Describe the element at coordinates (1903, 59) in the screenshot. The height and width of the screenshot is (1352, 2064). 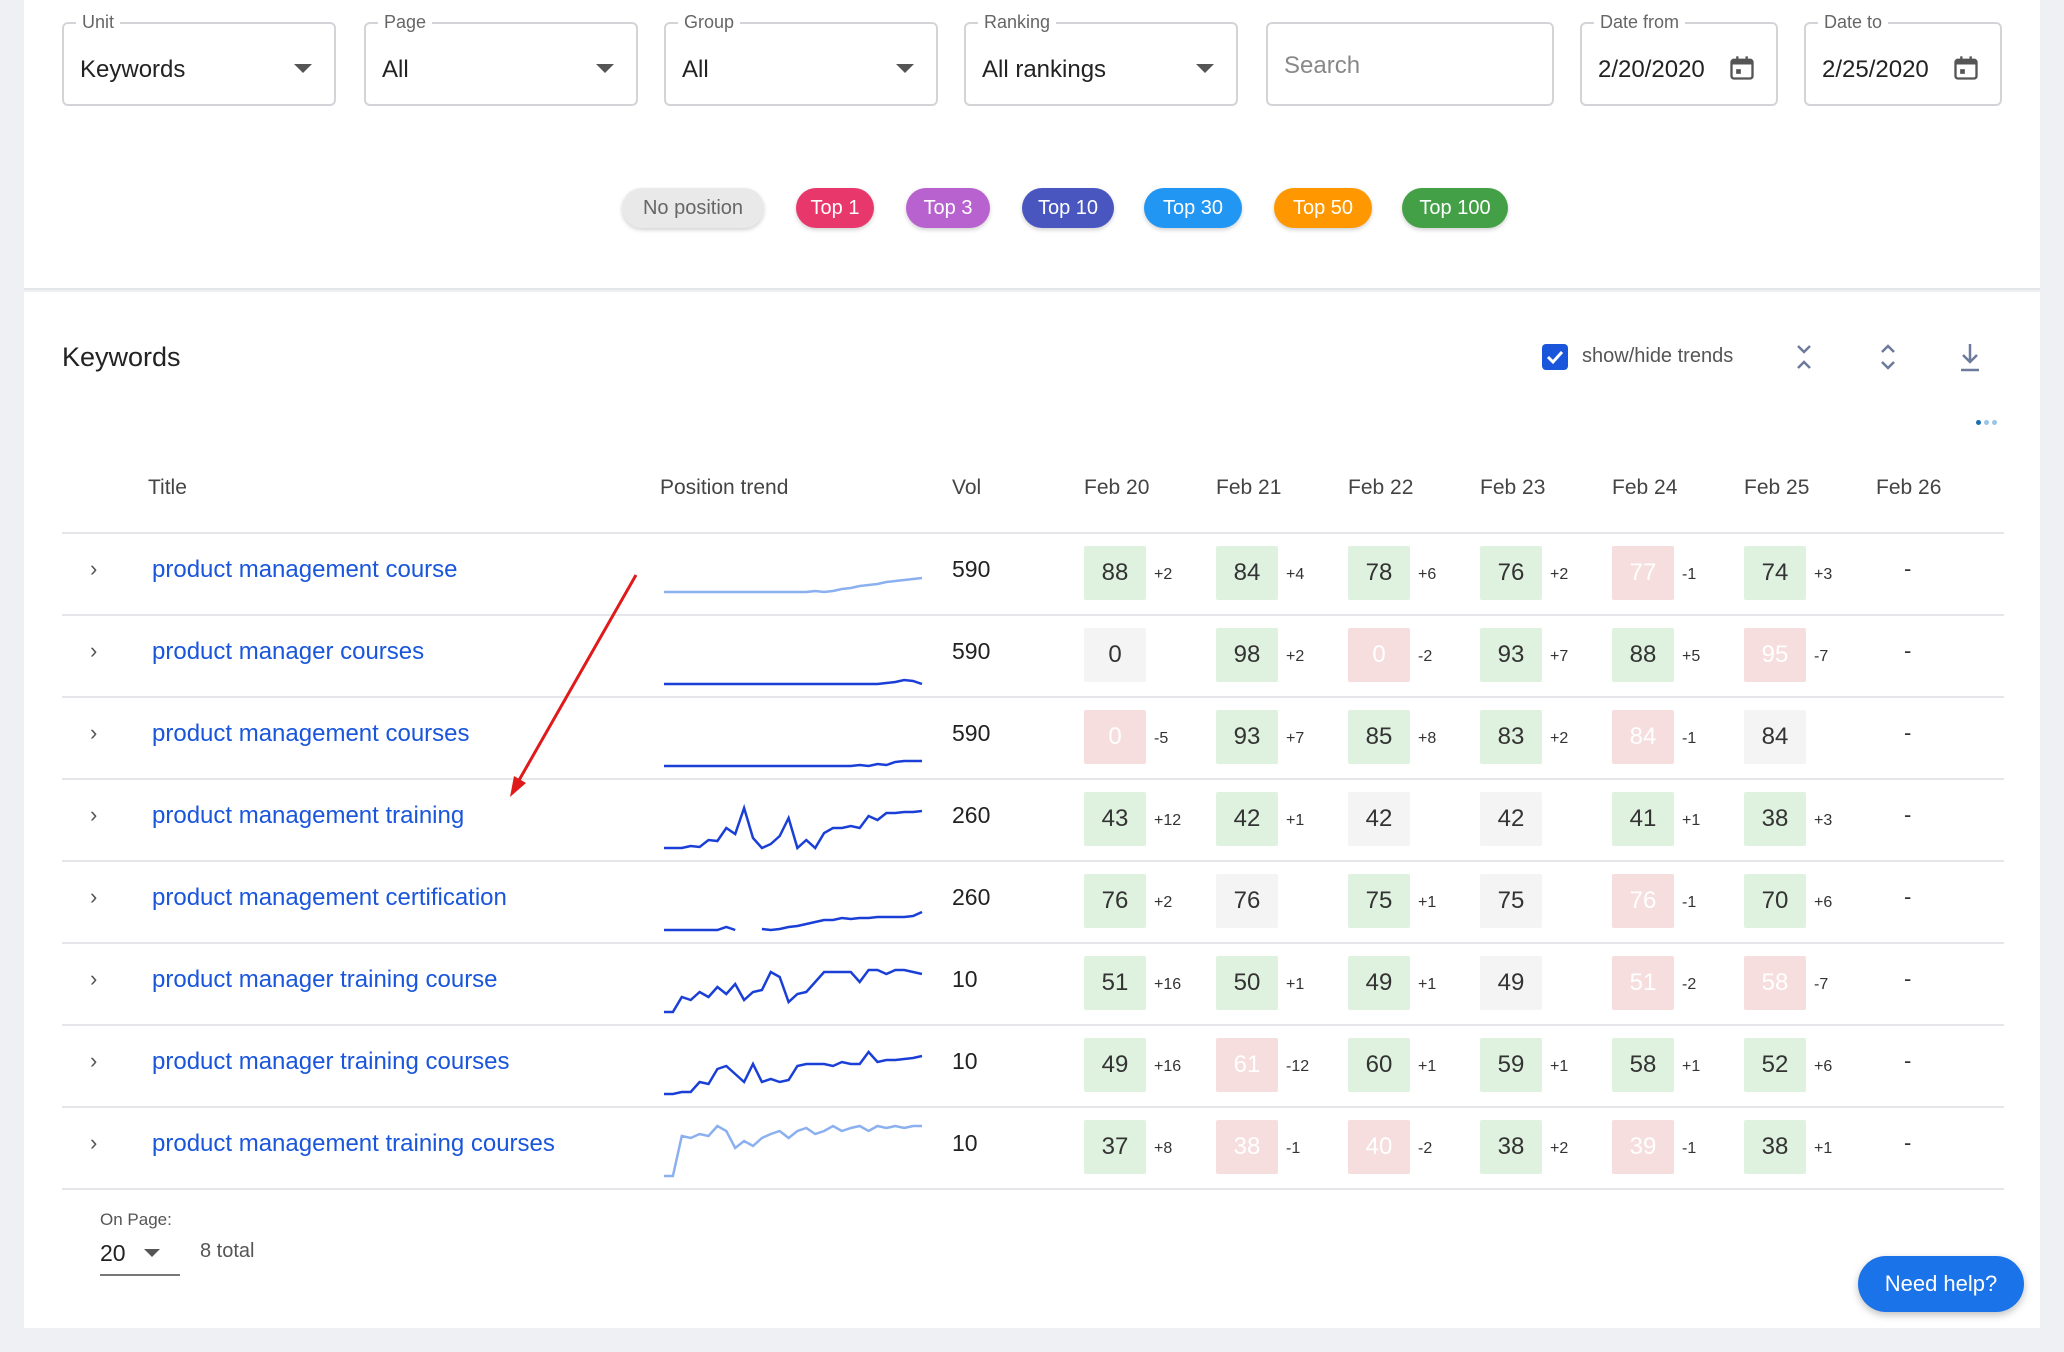
I see `date-to-field: Date to 2/25/2020` at that location.